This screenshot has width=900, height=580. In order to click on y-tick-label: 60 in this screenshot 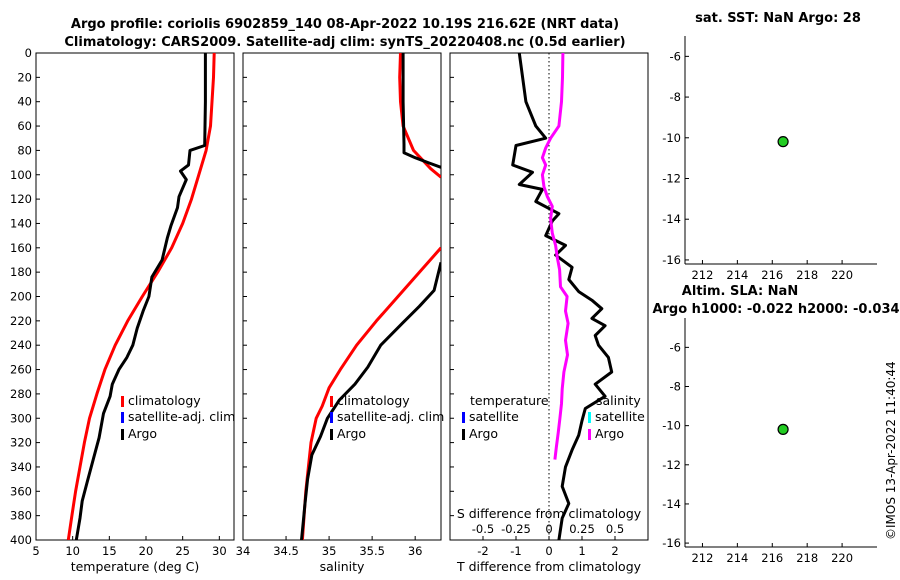, I will do `click(24, 126)`.